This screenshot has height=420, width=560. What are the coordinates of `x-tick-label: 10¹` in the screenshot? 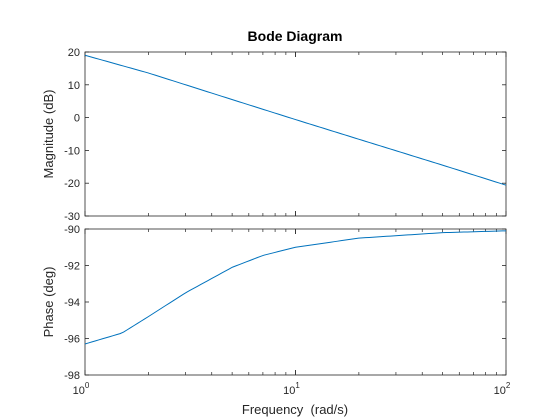 It's located at (291, 389).